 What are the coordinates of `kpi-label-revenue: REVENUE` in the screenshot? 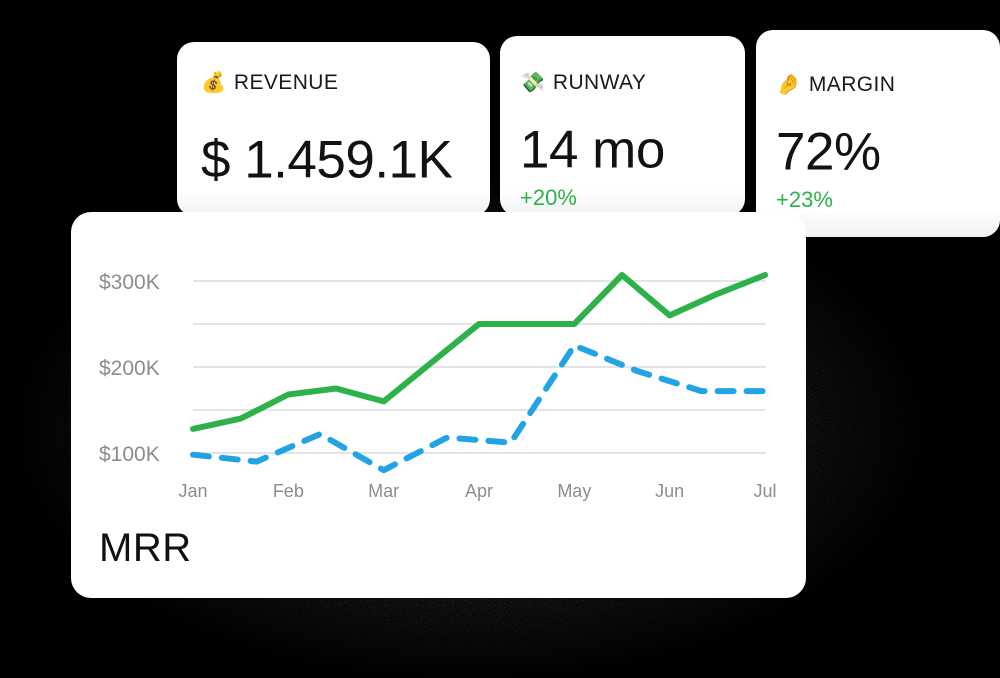 It's located at (286, 82).